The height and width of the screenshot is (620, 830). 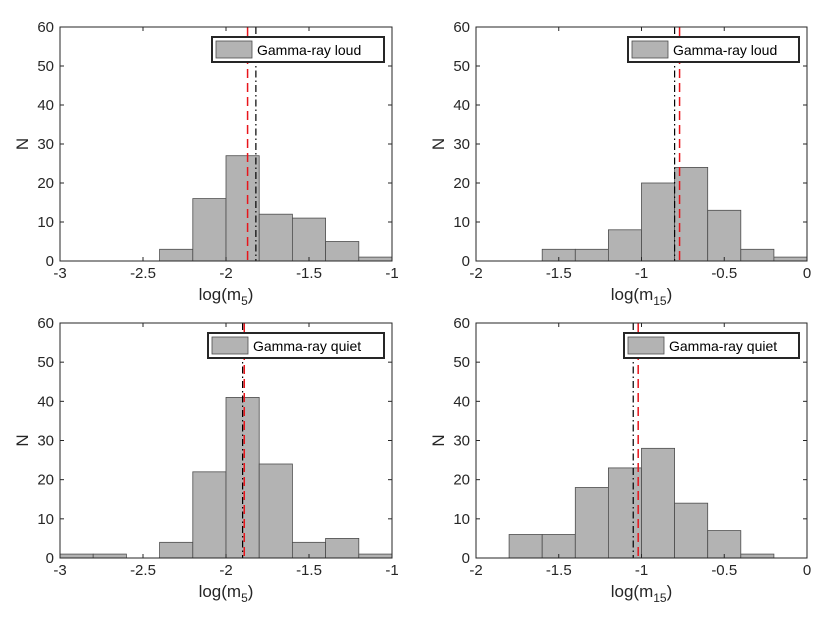 What do you see at coordinates (724, 273) in the screenshot?
I see `x-tick-label: -0.5` at bounding box center [724, 273].